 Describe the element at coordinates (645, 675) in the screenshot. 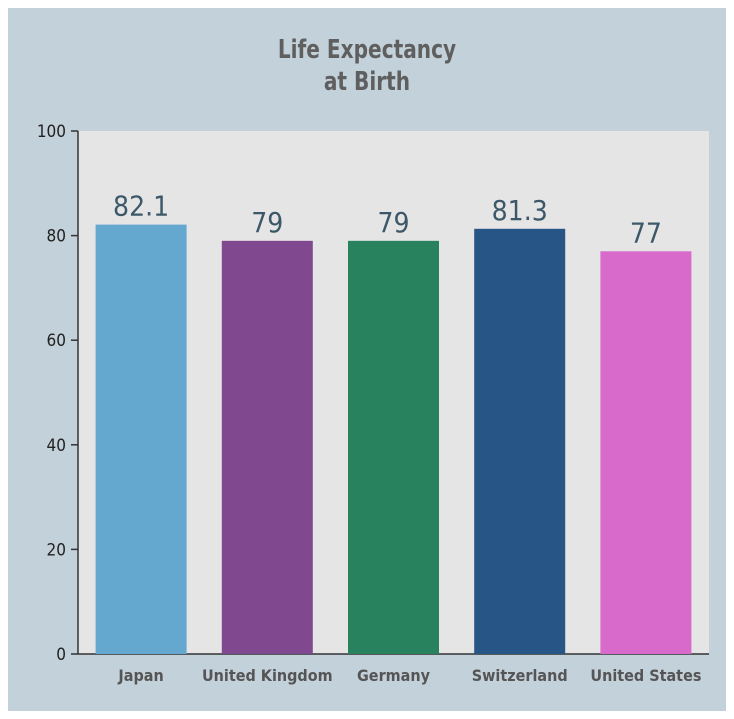

I see `x-category-label: United States` at that location.